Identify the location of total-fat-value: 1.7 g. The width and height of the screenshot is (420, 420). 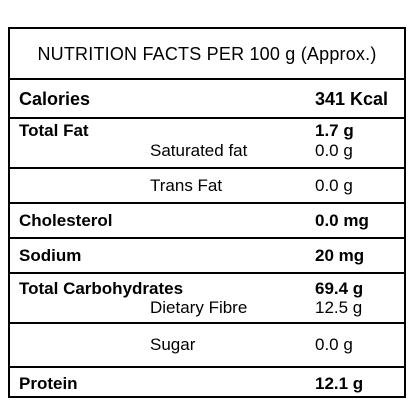
(334, 130).